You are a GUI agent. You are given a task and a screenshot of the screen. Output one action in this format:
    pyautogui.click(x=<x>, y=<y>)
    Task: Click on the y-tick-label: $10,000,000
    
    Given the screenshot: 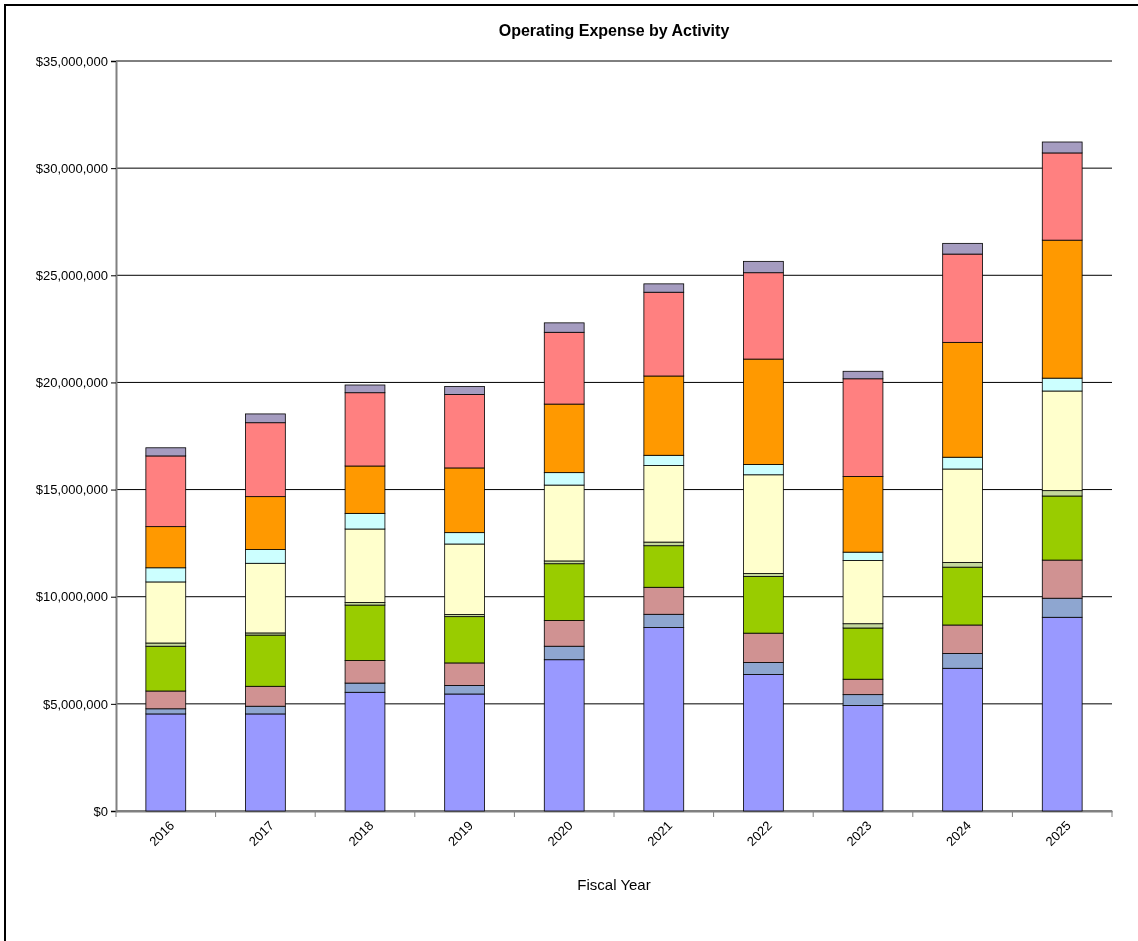 What is the action you would take?
    pyautogui.click(x=71, y=597)
    